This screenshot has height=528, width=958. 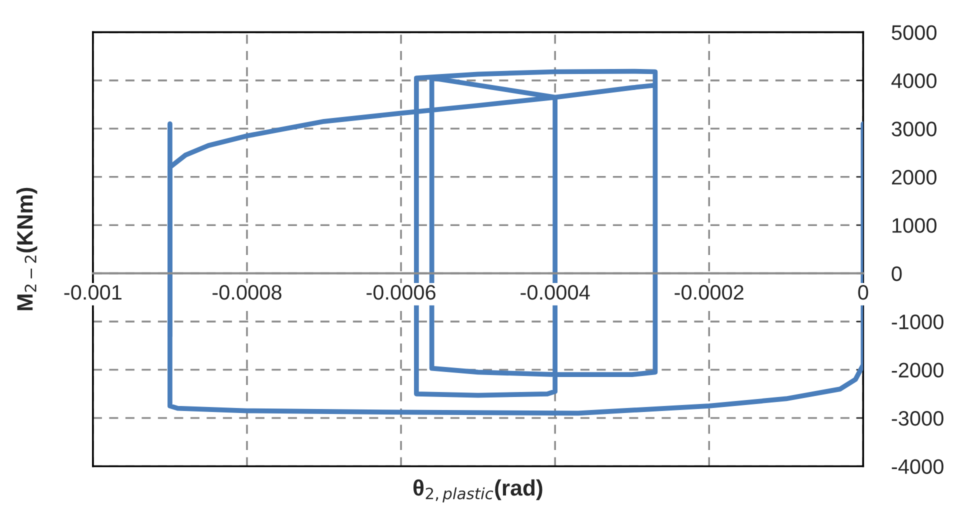 I want to click on y-tick-label: 3000, so click(x=914, y=129).